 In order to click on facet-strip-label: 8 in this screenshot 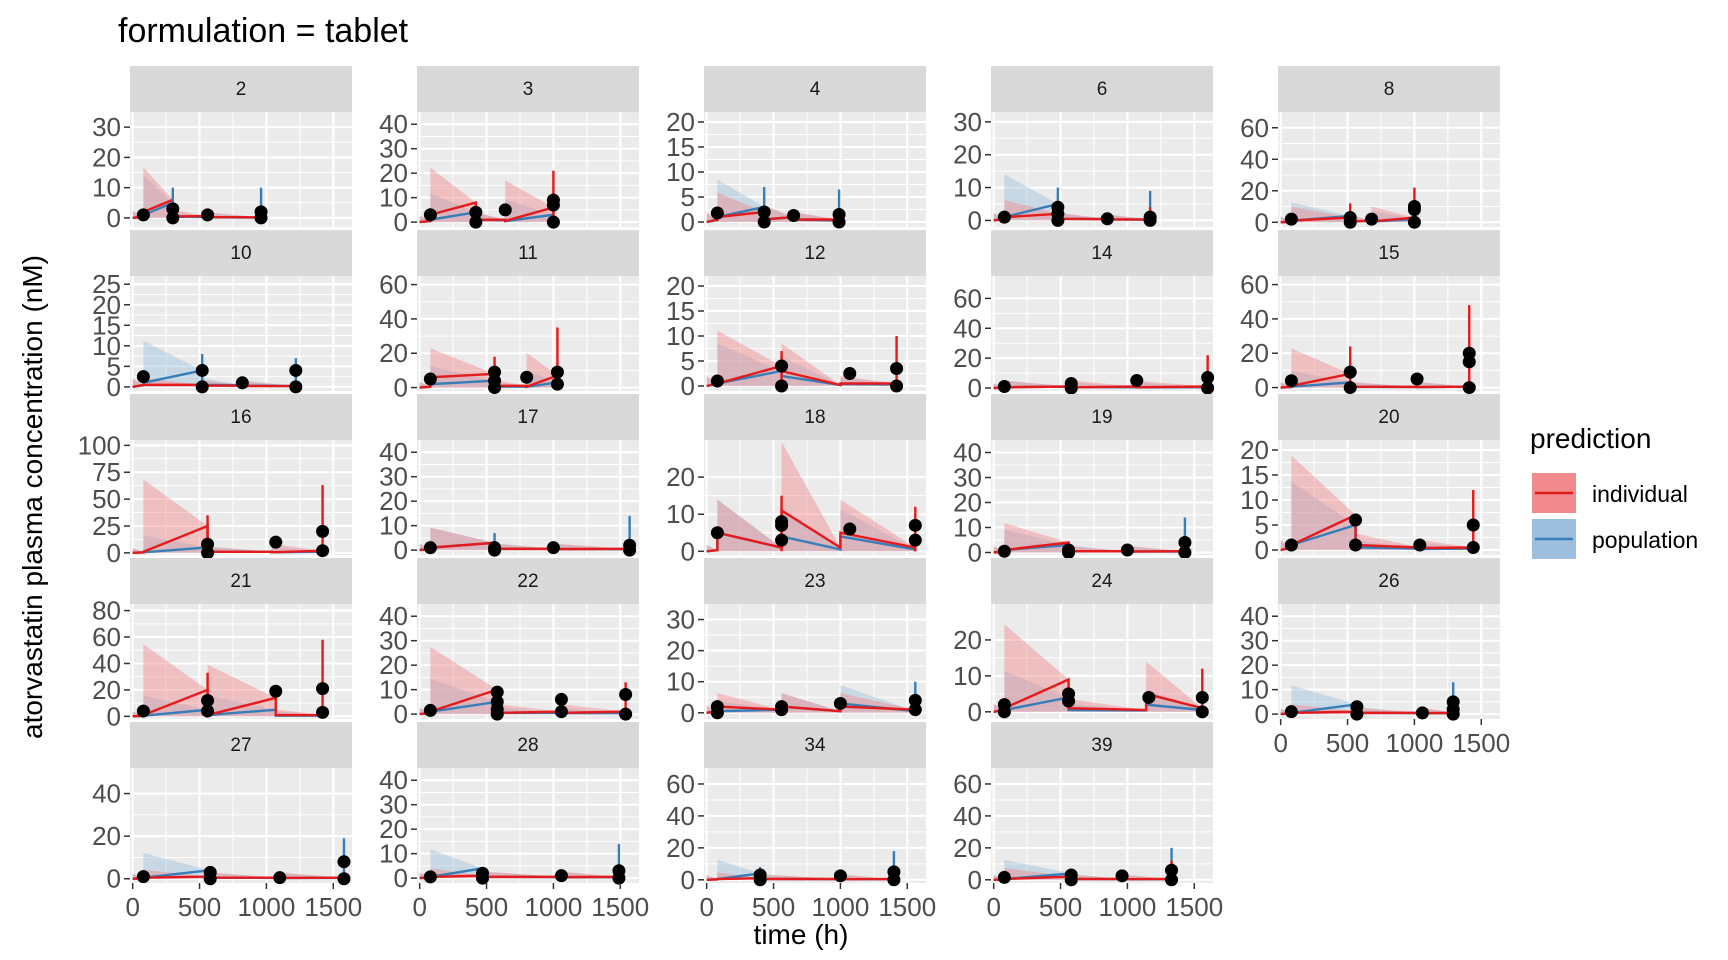, I will do `click(1389, 89)`.